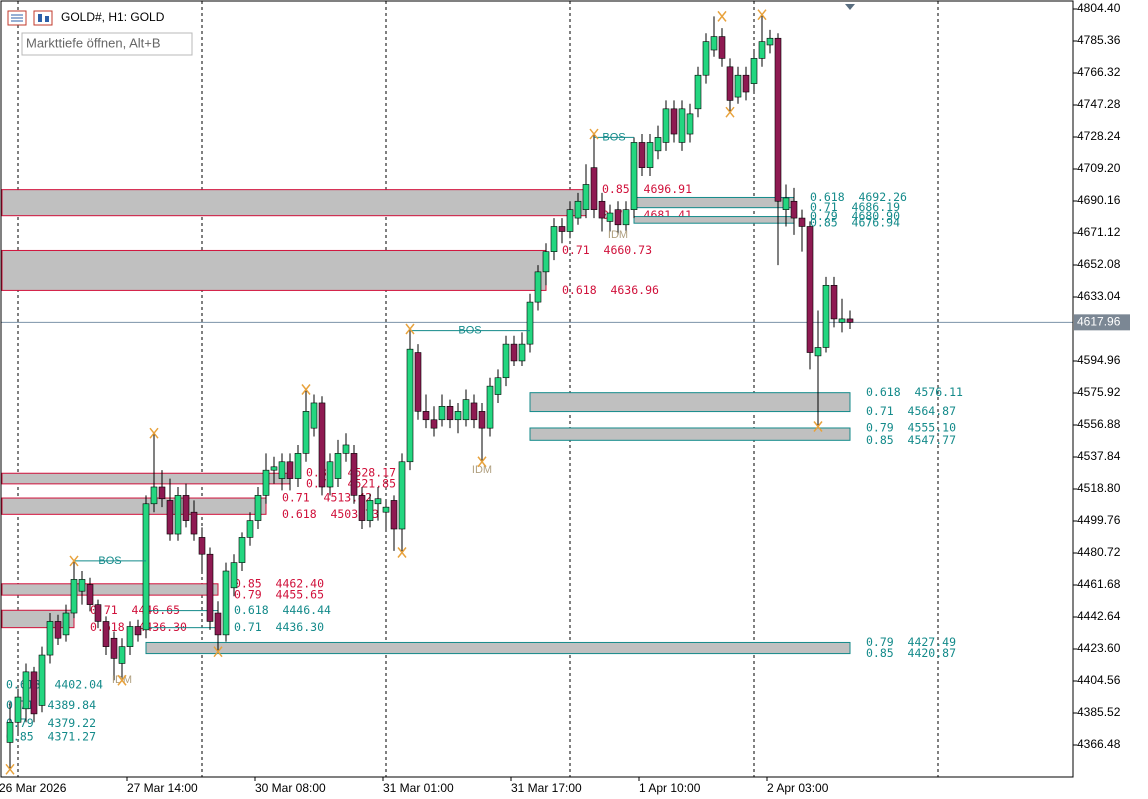 This screenshot has width=1148, height=799. Describe the element at coordinates (911, 440) in the screenshot. I see `zone-label: 0.85 4547.77` at that location.